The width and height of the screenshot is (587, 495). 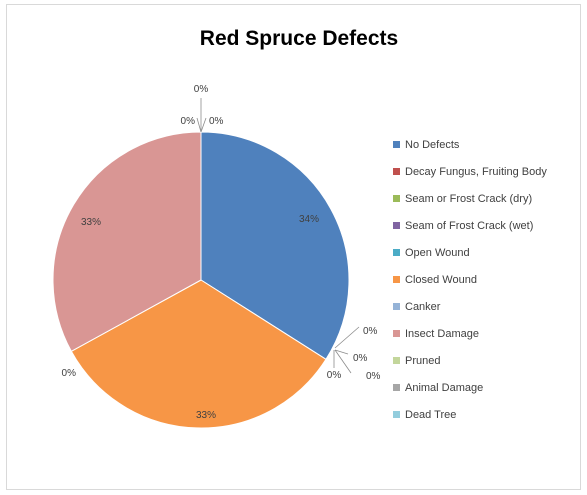 I want to click on legend-label: Open Wound, so click(x=437, y=253).